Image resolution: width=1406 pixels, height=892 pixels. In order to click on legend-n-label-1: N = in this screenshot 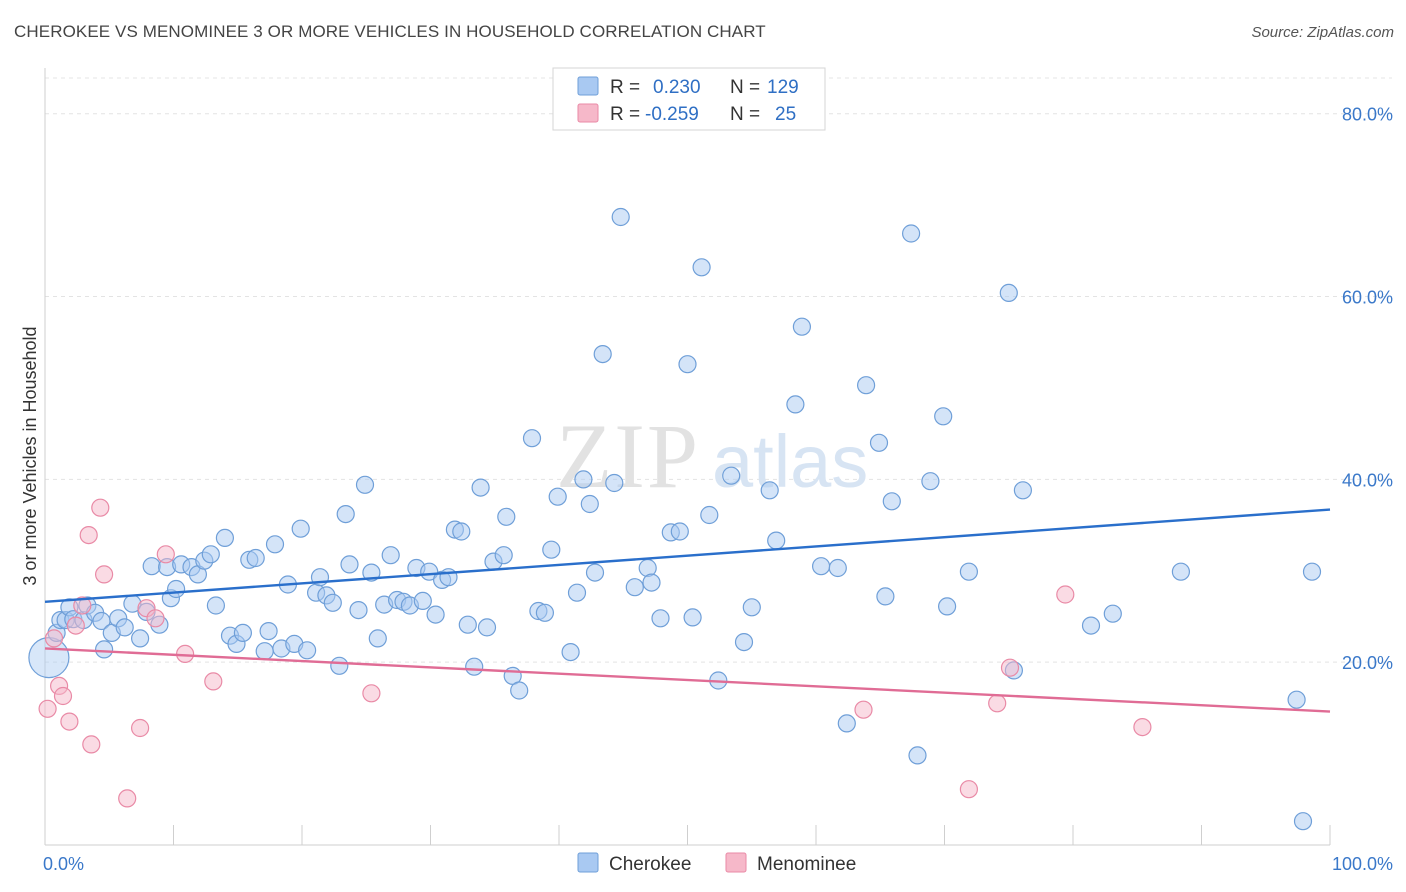, I will do `click(745, 87)`.